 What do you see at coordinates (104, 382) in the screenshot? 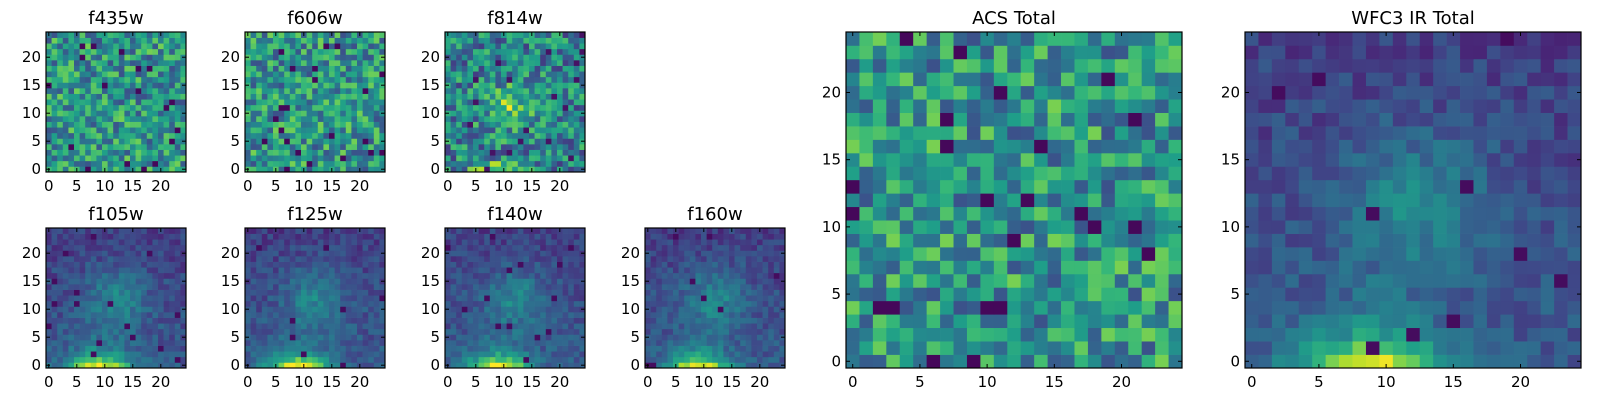
I see `x-tick-label: 10` at bounding box center [104, 382].